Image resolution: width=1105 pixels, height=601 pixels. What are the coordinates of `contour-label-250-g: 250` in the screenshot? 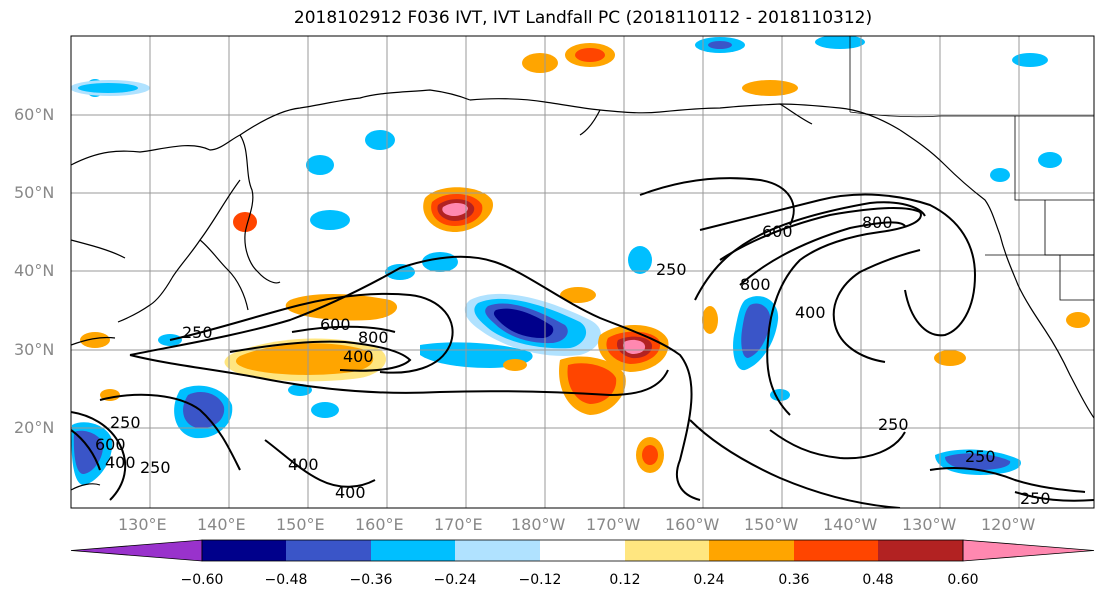 It's located at (1035, 498).